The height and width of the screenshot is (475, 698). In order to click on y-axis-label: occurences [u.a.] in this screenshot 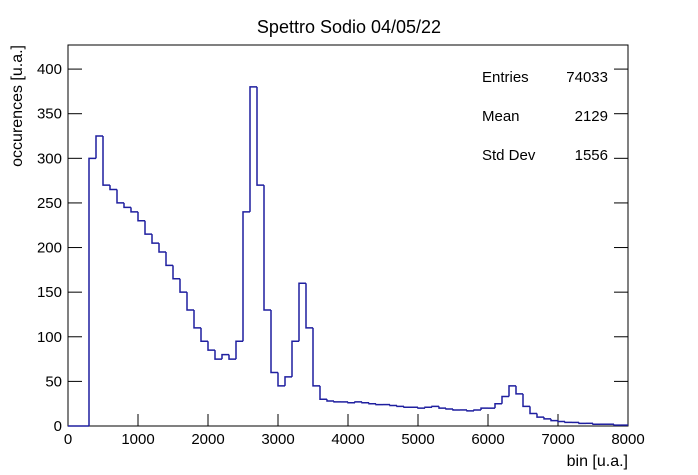, I will do `click(17, 106)`.